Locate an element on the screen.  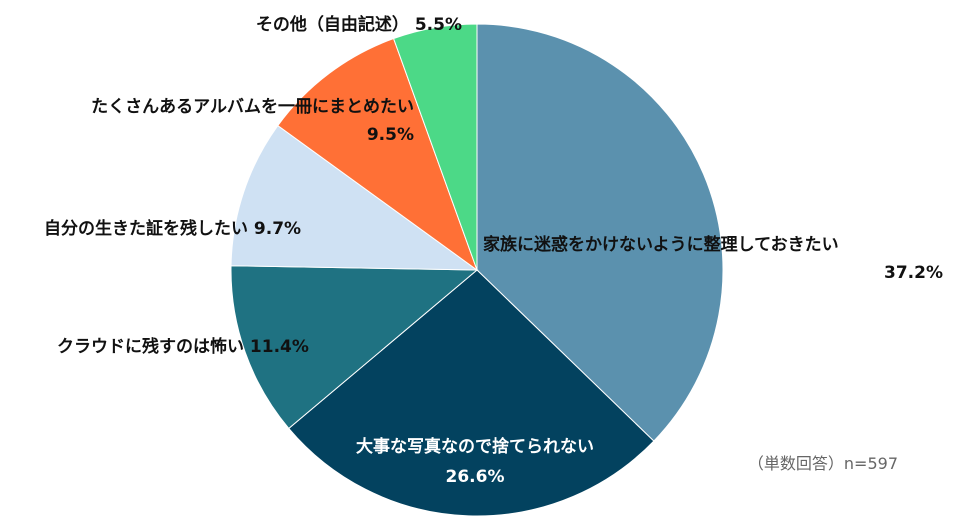
slice-label-other: その他（自由記述） 5.5% is located at coordinates (359, 24).